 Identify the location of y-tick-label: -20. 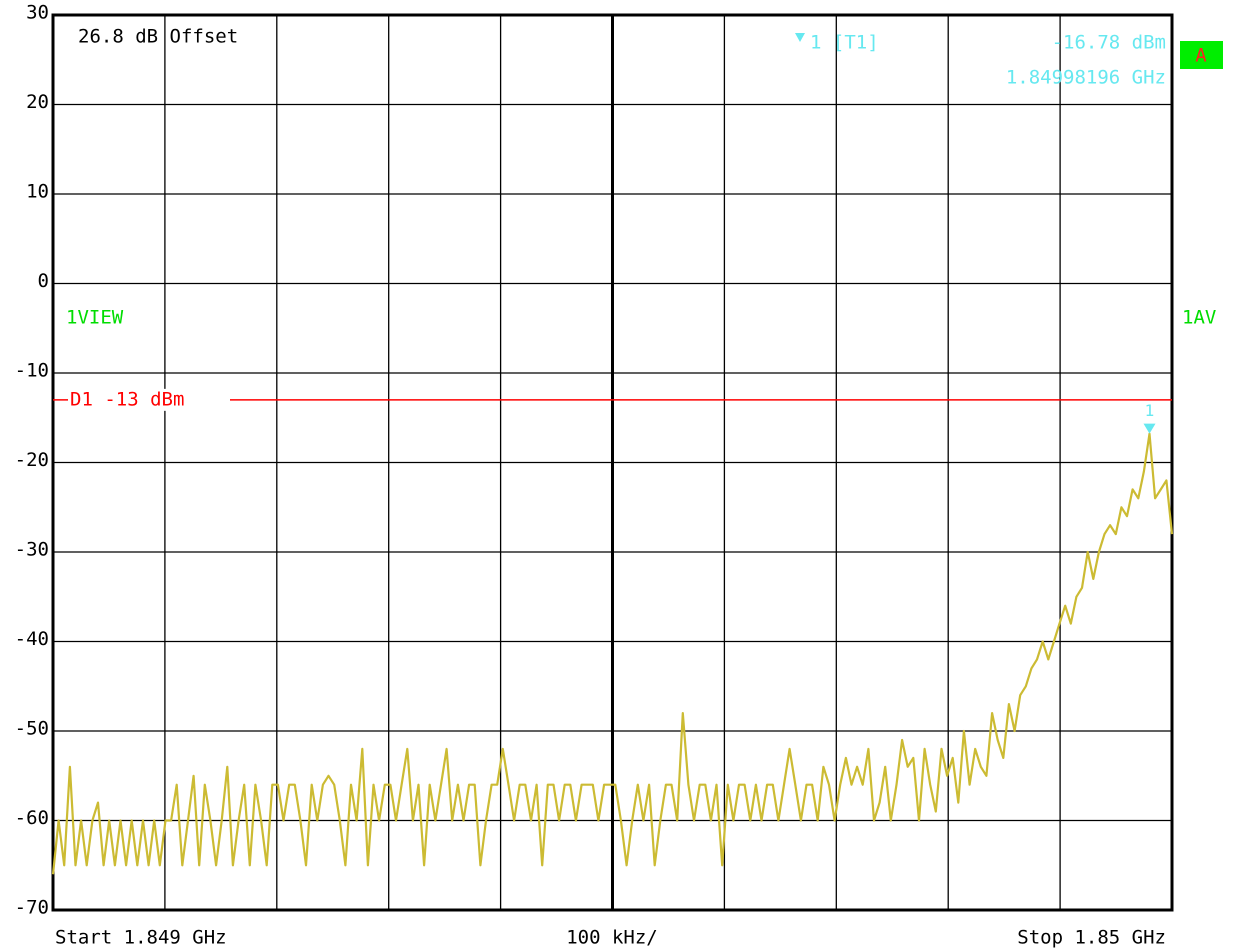
(32, 460).